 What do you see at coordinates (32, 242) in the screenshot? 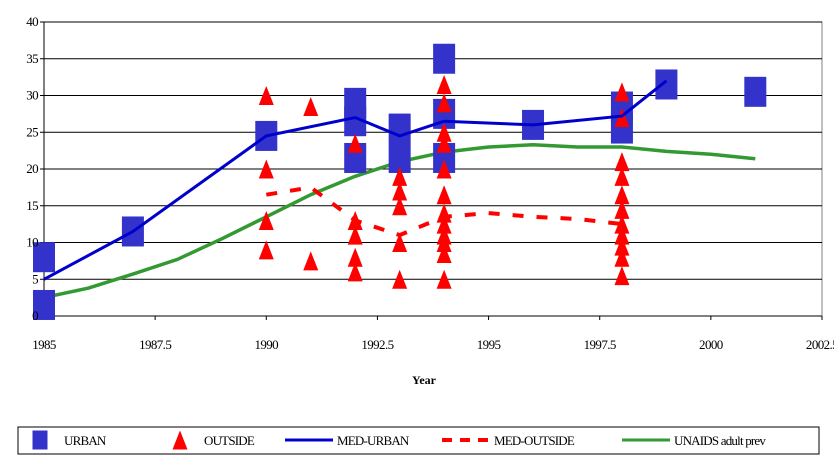
I see `y-tick-label: 10` at bounding box center [32, 242].